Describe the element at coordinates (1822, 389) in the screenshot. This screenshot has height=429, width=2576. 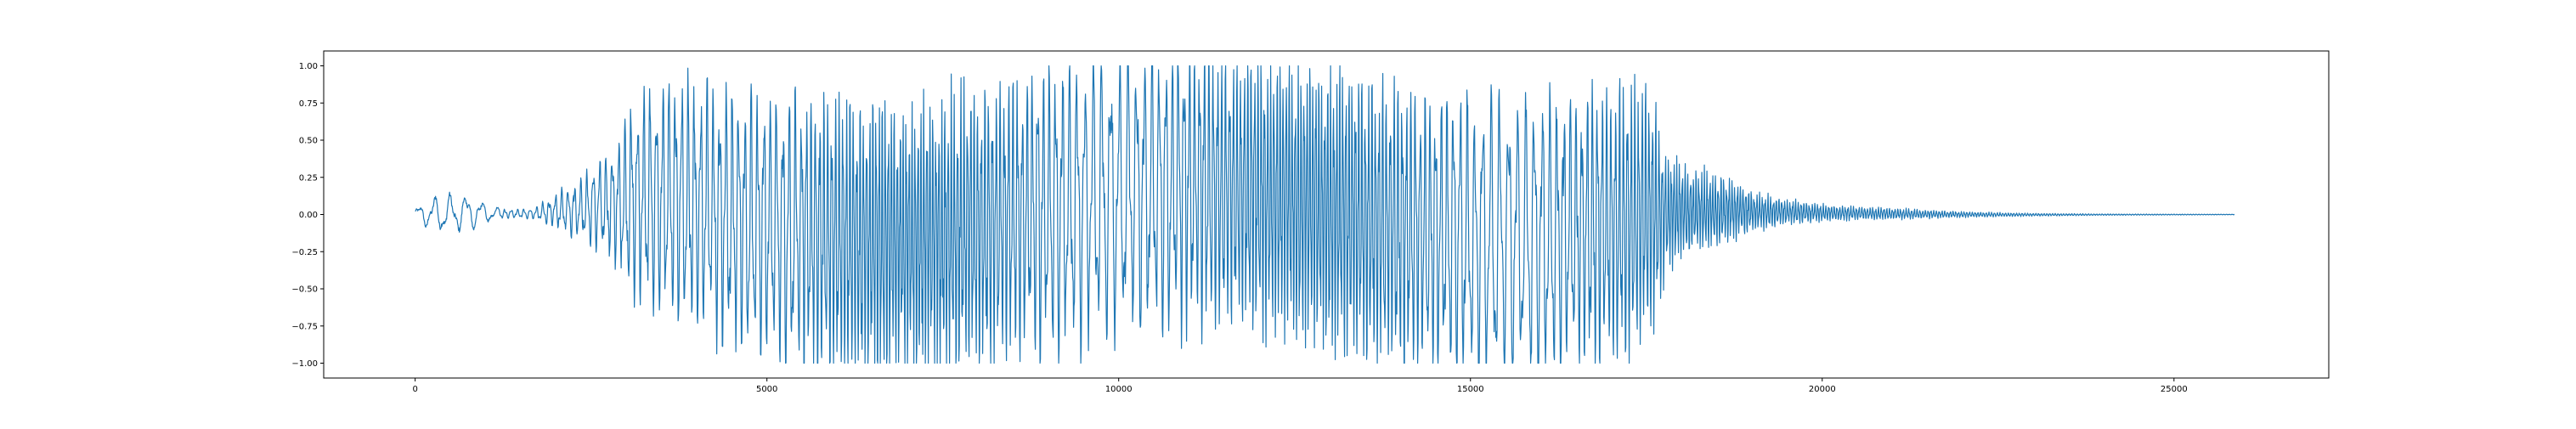
I see `x-tick-label: 20000` at that location.